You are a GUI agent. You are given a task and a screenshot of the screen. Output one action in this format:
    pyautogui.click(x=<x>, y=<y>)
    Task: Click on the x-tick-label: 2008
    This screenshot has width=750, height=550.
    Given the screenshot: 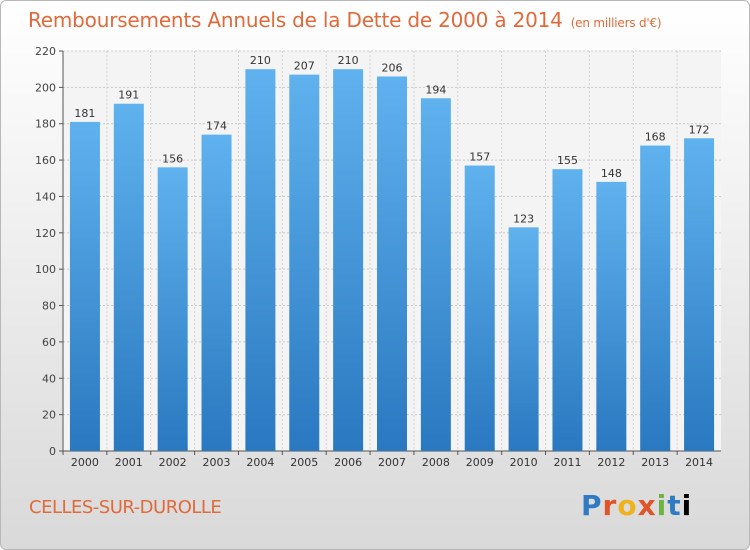 What is the action you would take?
    pyautogui.click(x=436, y=462)
    